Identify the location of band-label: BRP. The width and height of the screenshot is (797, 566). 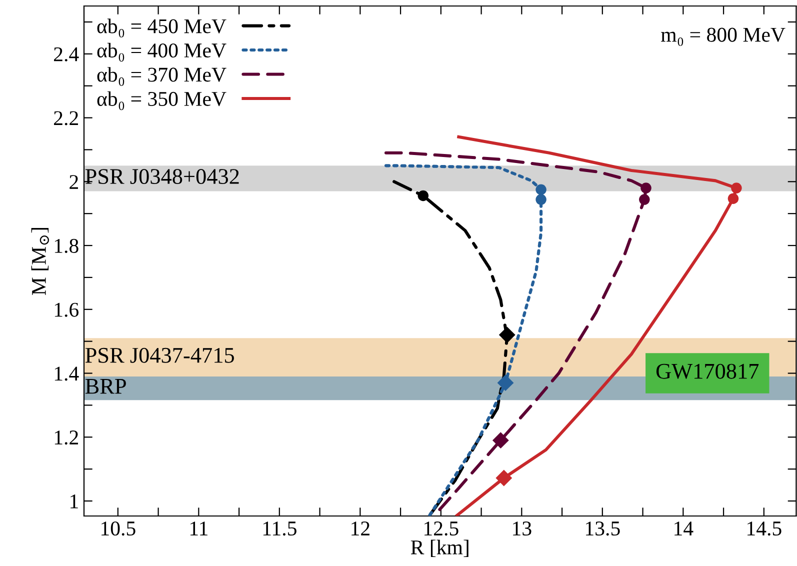
(105, 386).